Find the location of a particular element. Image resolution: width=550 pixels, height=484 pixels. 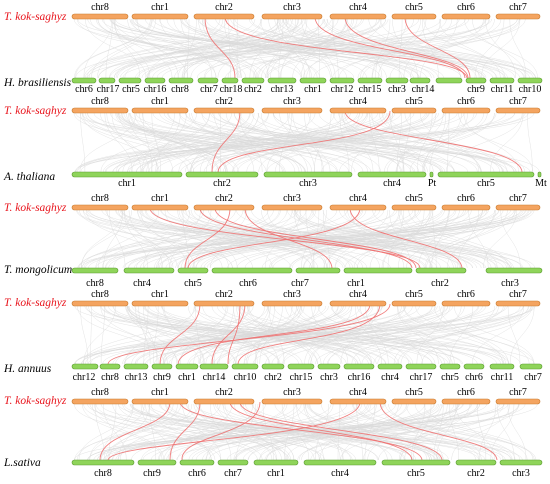

top-chromosome-row is located at coordinates (306, 16).